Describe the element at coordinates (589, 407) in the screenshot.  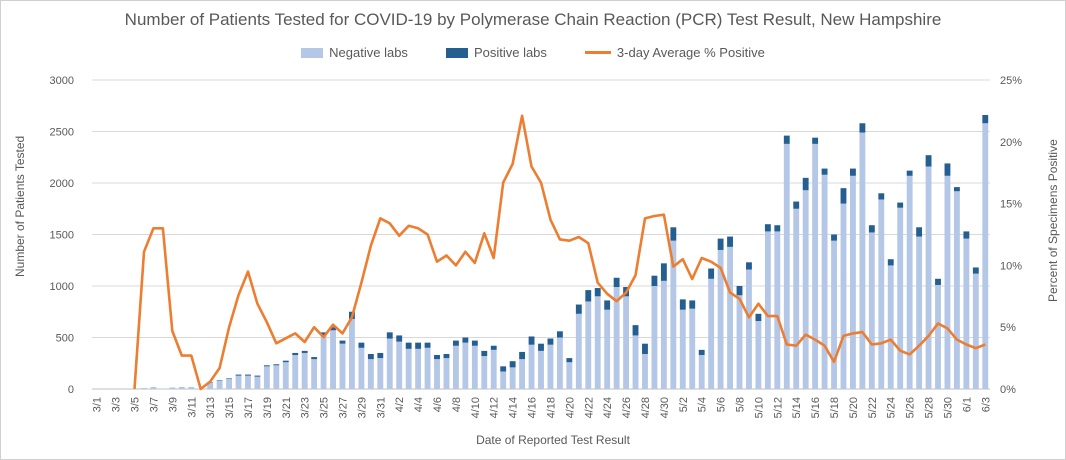
I see `x-tick-label: 4/22` at that location.